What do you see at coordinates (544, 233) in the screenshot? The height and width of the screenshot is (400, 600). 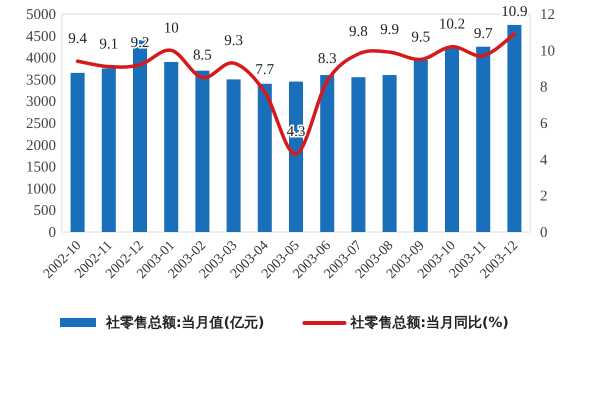 I see `y2-tick-label: 0` at bounding box center [544, 233].